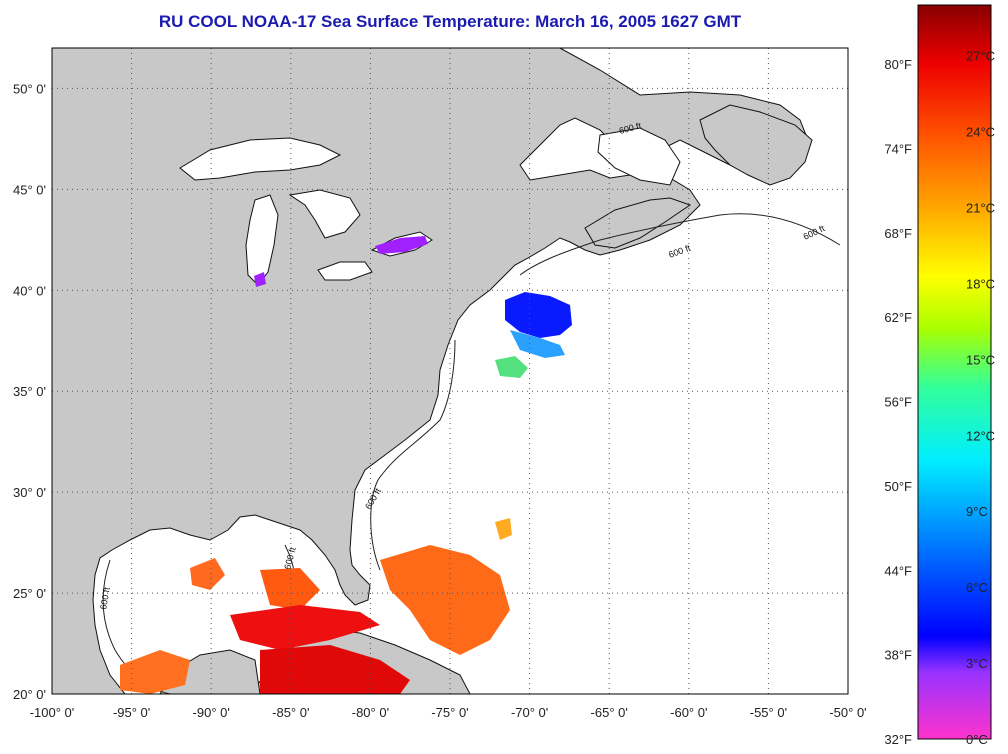 Image resolution: width=1008 pixels, height=754 pixels. What do you see at coordinates (980, 398) in the screenshot?
I see `colorbar-celsius-labels: 0°C 3°C 6°C 9°C 12°C 15°C 18°C 21°C 24°C 27°C` at bounding box center [980, 398].